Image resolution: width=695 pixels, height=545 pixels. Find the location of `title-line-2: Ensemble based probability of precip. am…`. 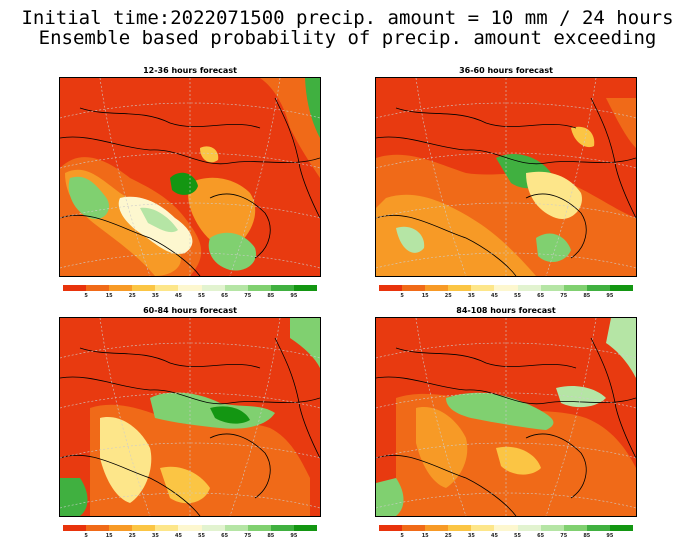

title-line-2: Ensemble based probability of precip. am… is located at coordinates (347, 38).